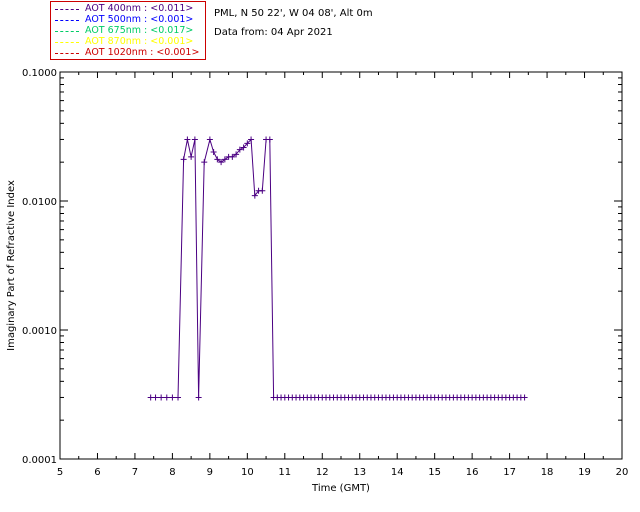 The height and width of the screenshot is (512, 640). Describe the element at coordinates (39, 202) in the screenshot. I see `y-tick-label: 0.0100` at that location.